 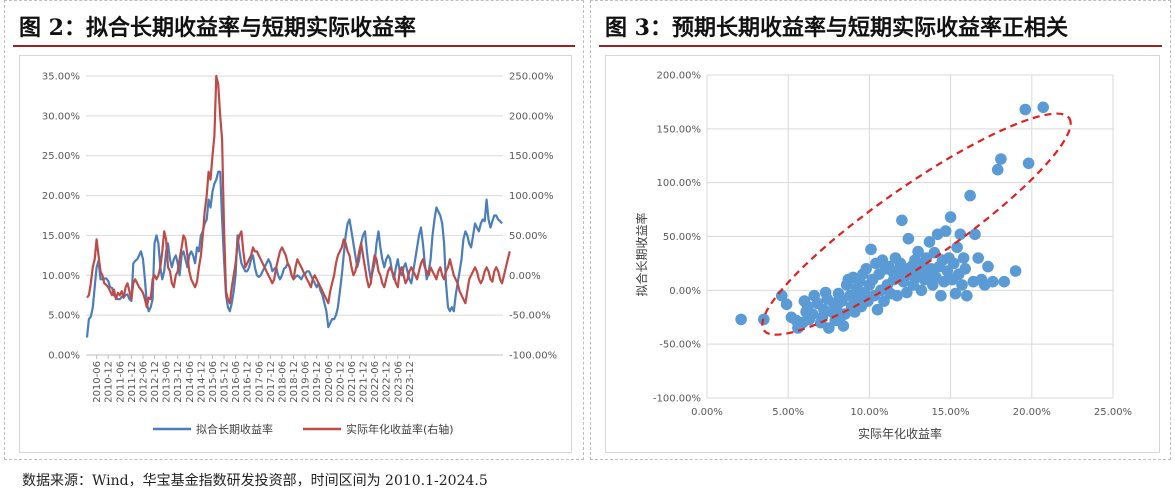 I want to click on title-rule, so click(x=880, y=46).